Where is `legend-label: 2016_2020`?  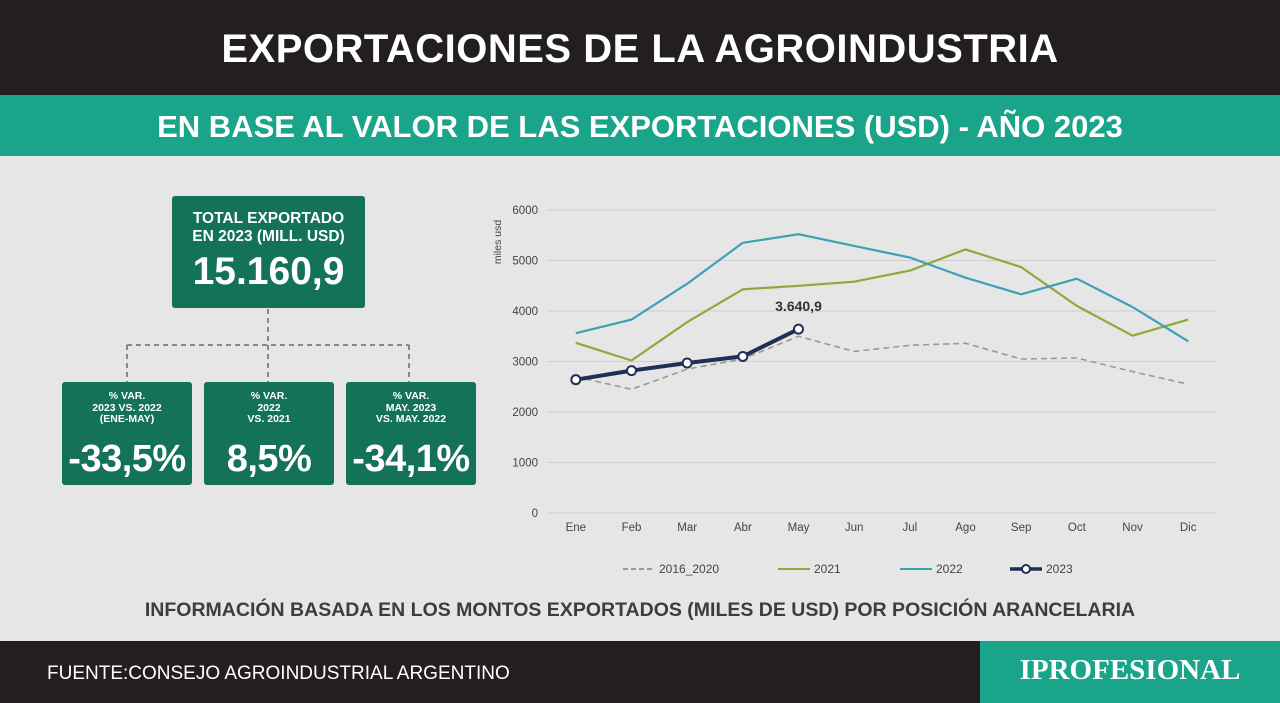
legend-label: 2016_2020 is located at coordinates (689, 569).